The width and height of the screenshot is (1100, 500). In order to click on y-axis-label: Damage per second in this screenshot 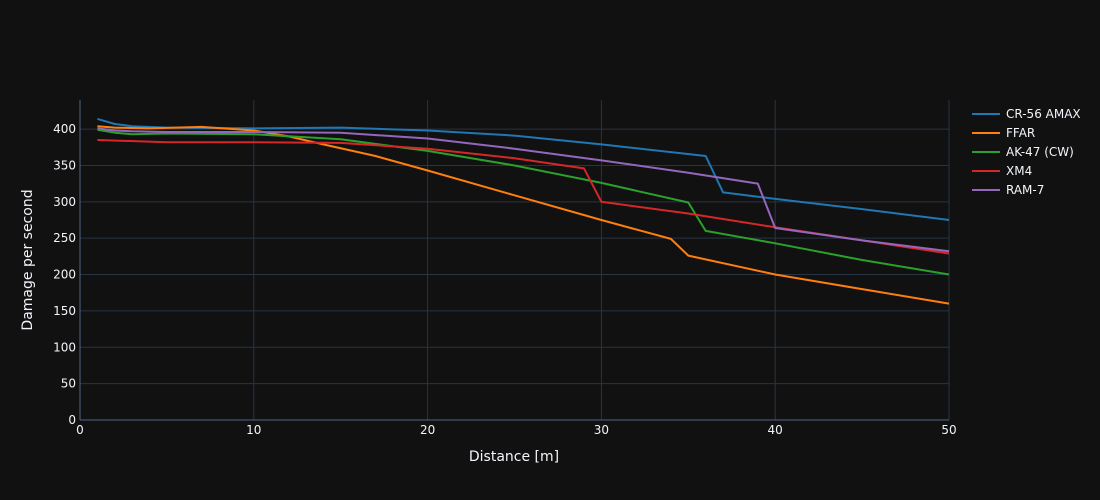, I will do `click(28, 259)`.